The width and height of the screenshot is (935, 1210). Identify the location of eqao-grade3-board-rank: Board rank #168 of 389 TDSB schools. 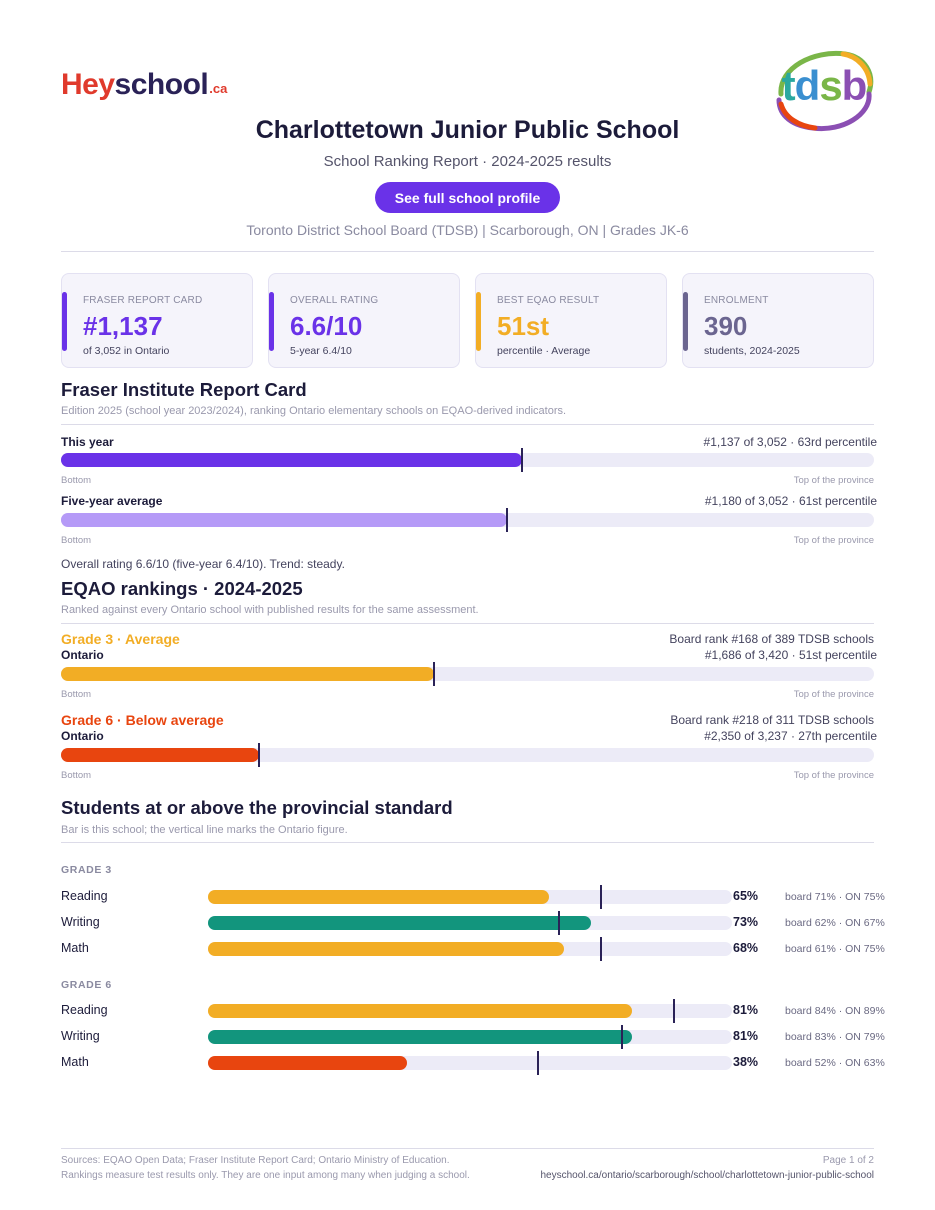
(771, 639).